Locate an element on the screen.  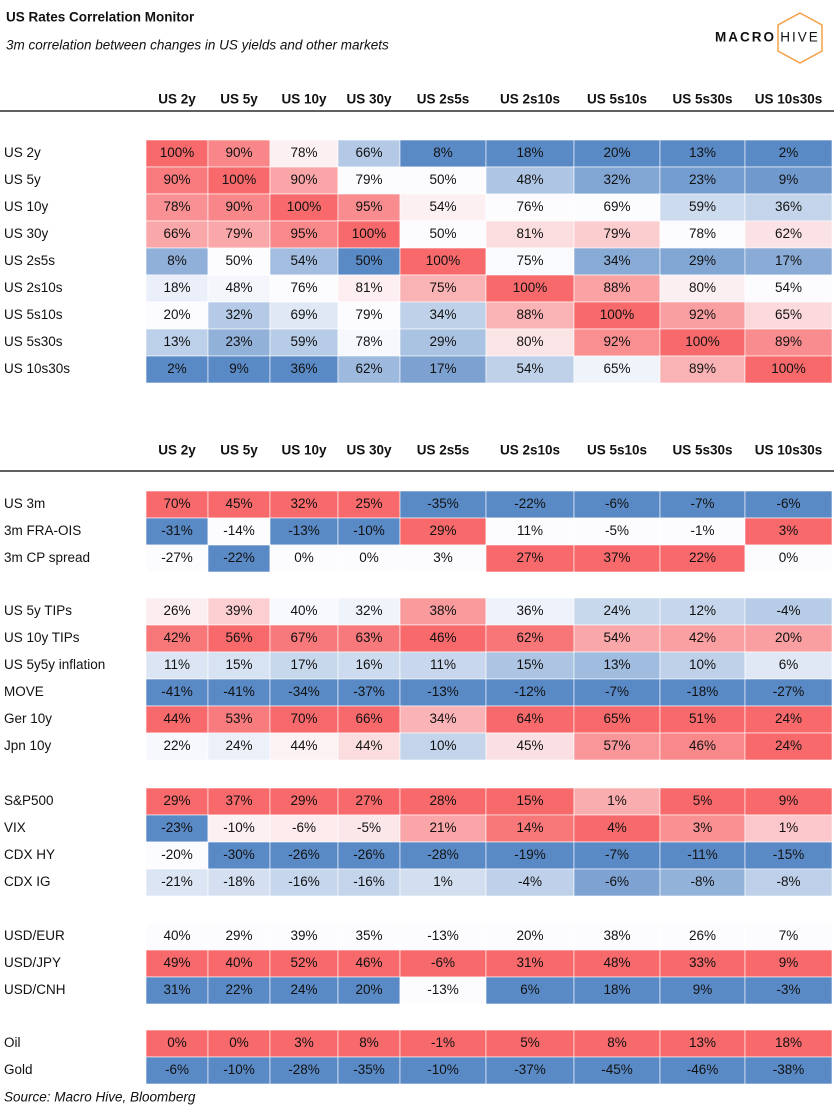
cell-label: -8% is located at coordinates (788, 881).